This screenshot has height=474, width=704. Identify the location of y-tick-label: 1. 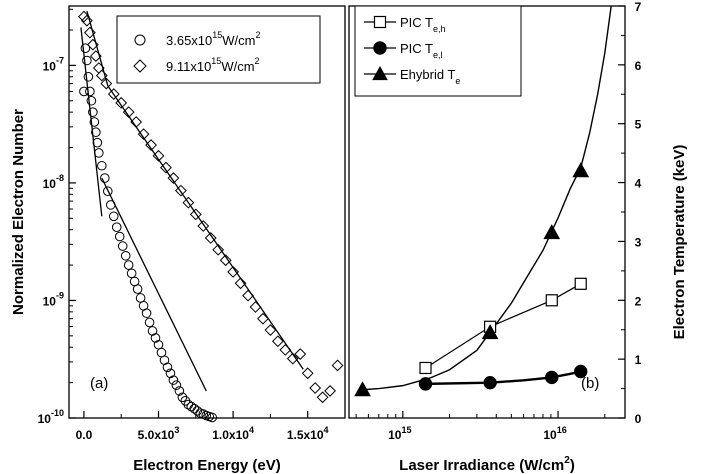
(638, 360).